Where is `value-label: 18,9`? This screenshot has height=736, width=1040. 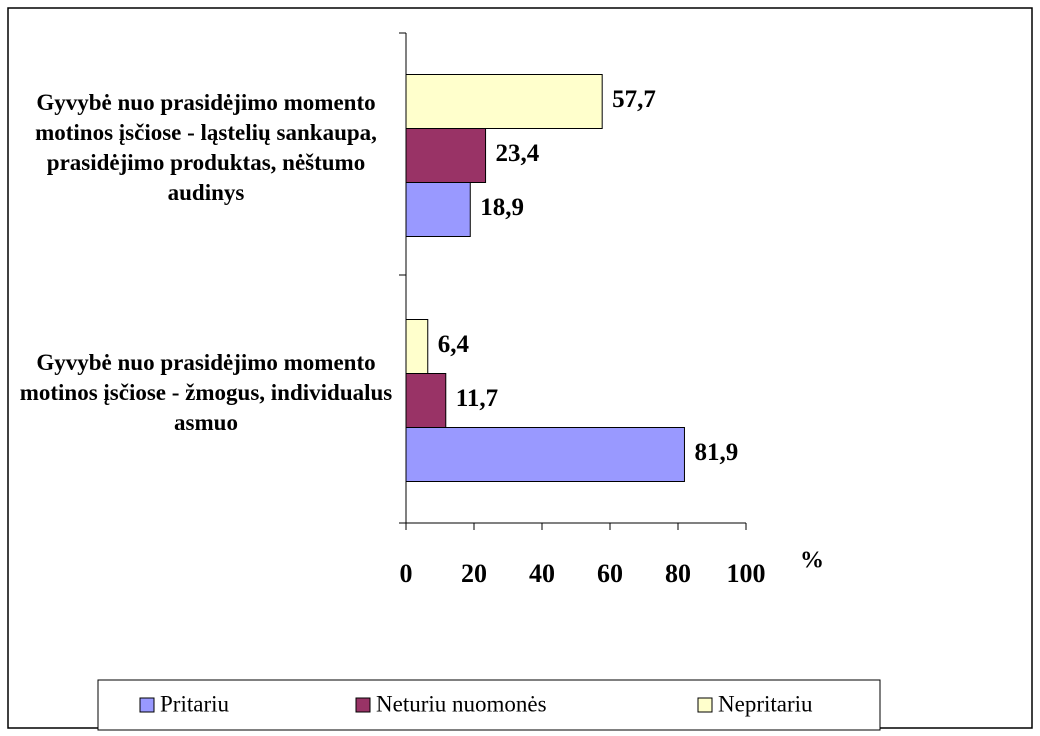 value-label: 18,9 is located at coordinates (502, 207).